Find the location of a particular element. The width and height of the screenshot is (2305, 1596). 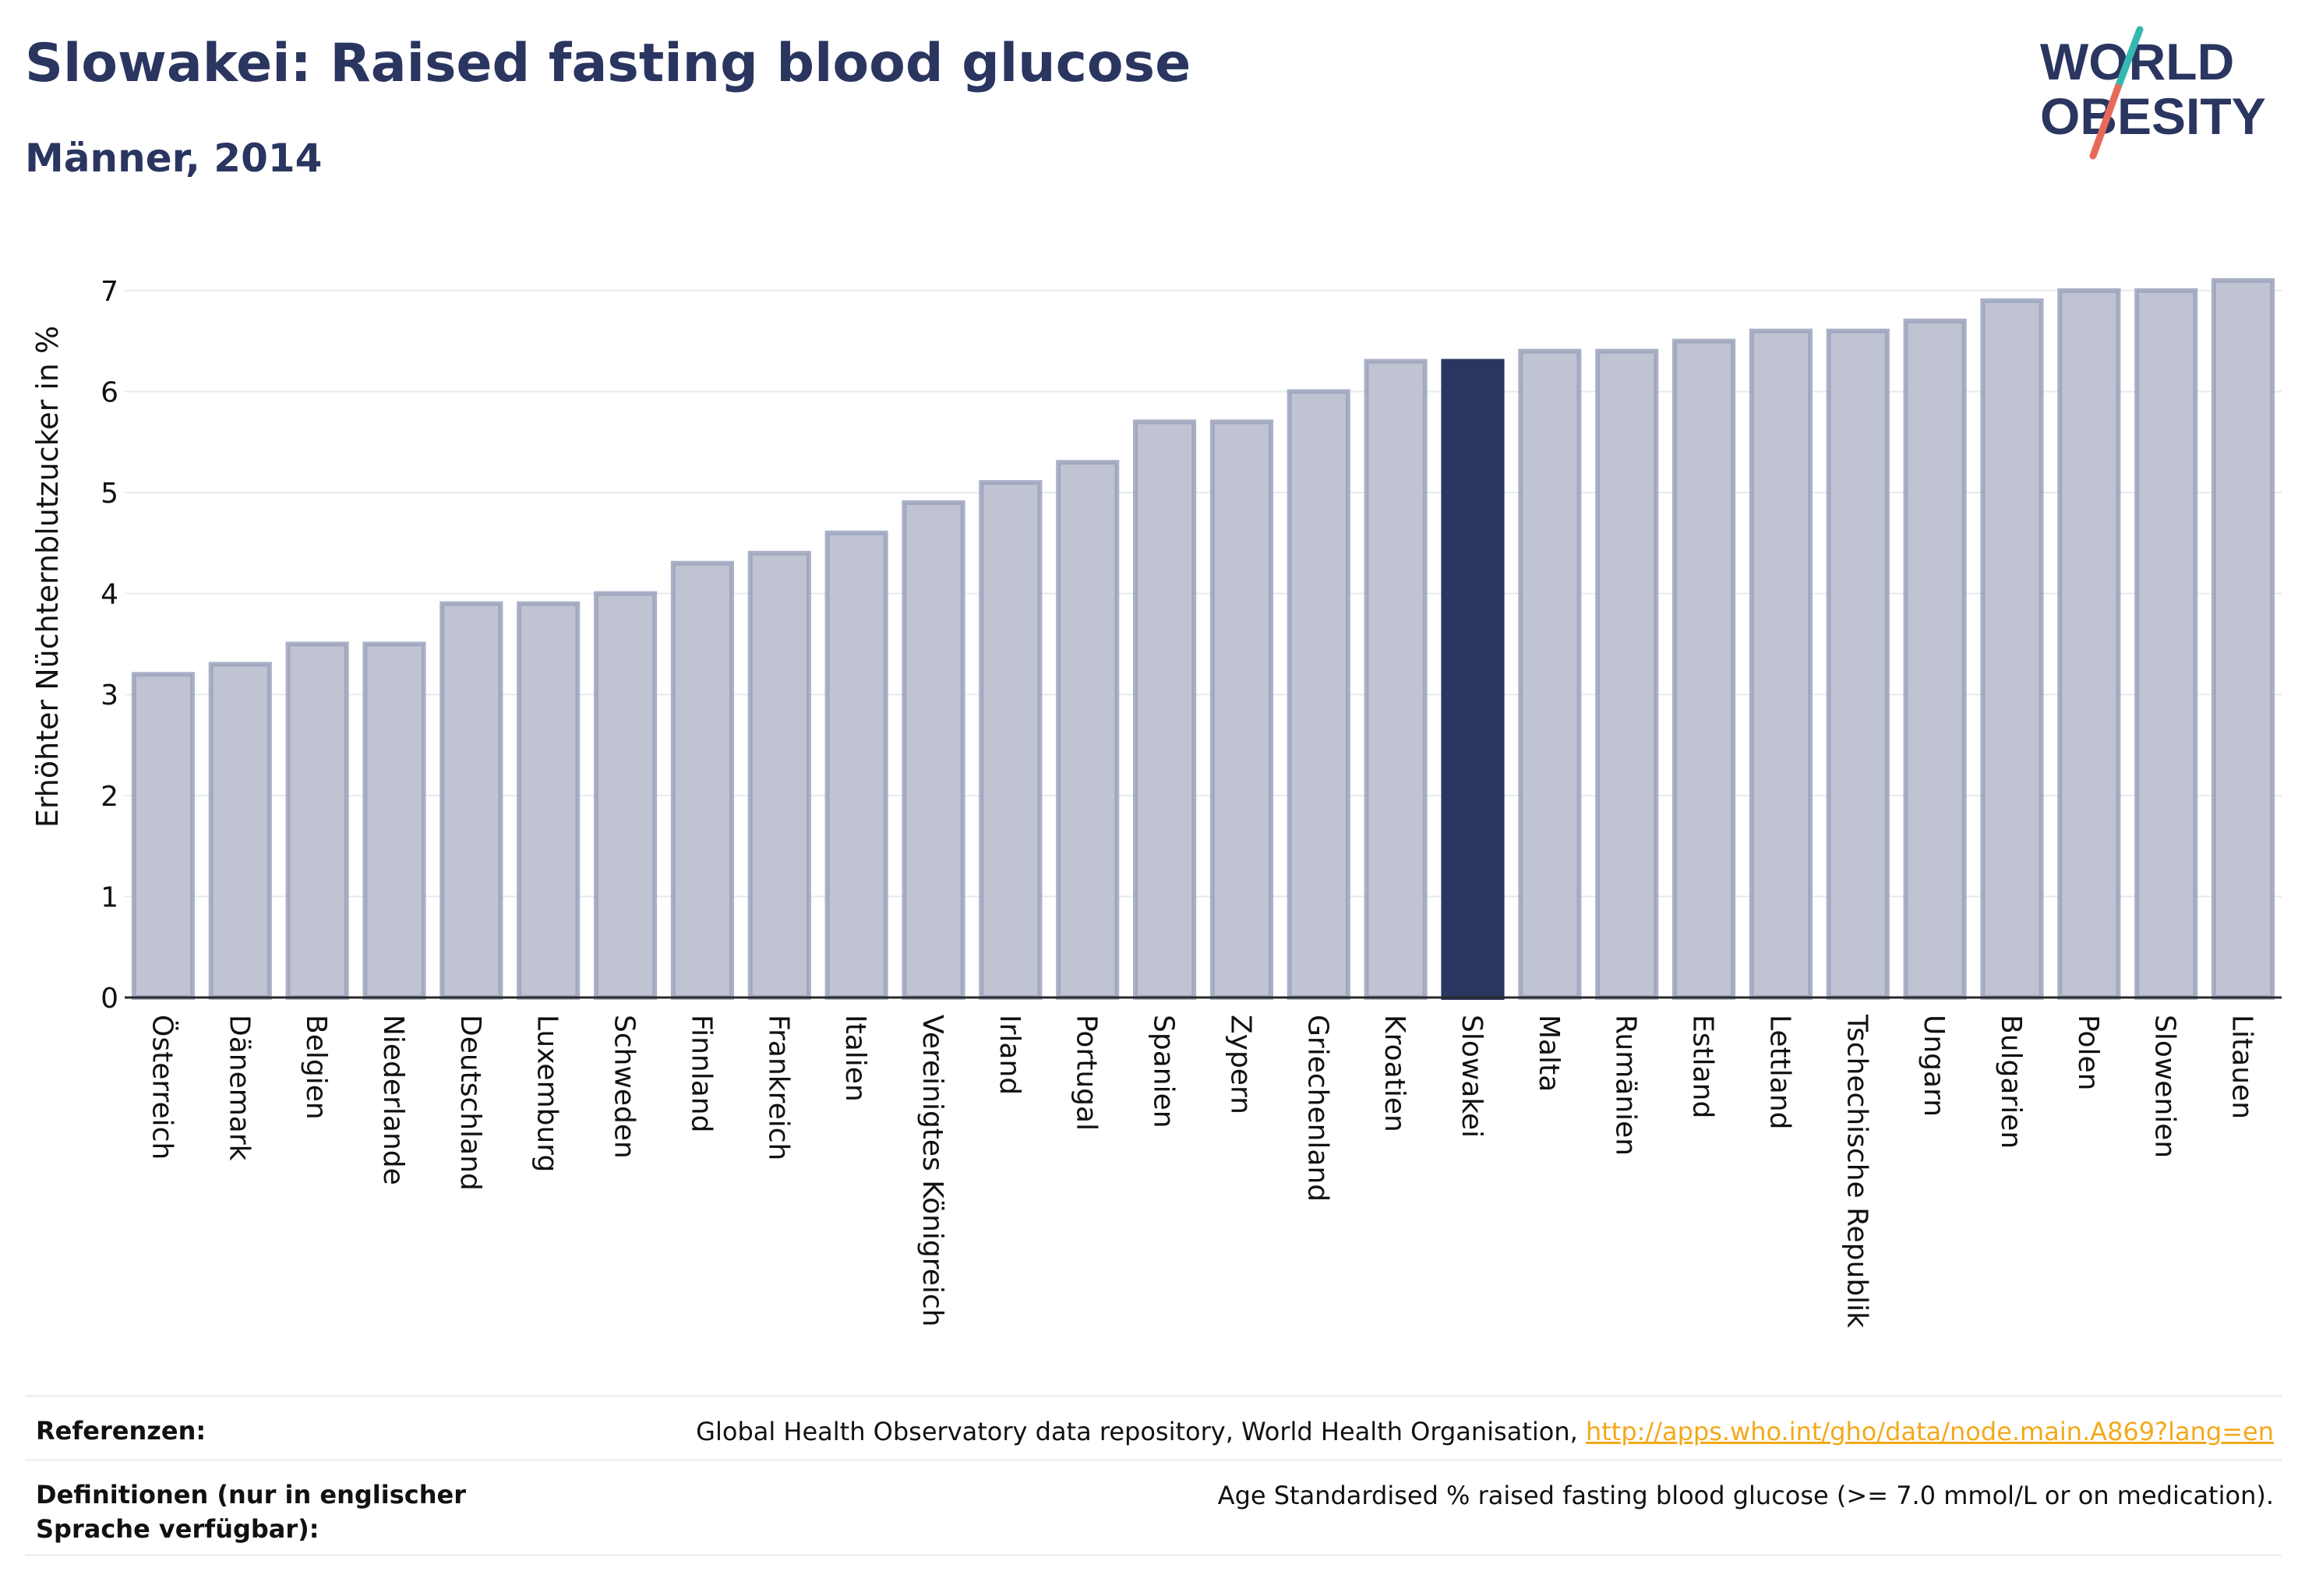

y-tick-label: 5 is located at coordinates (109, 494).